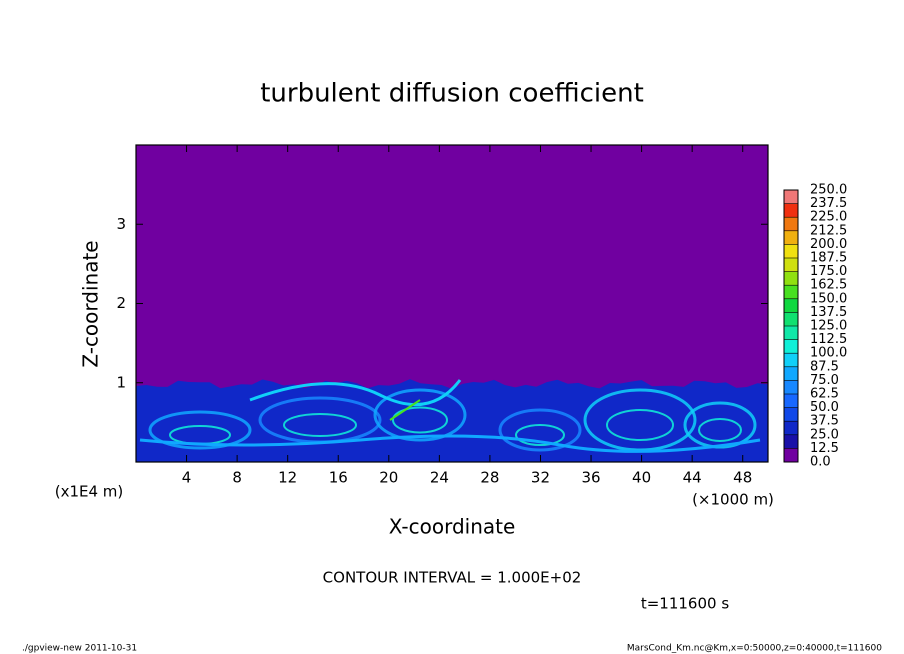 The width and height of the screenshot is (904, 654). I want to click on colorbar-label: 212.5, so click(828, 230).